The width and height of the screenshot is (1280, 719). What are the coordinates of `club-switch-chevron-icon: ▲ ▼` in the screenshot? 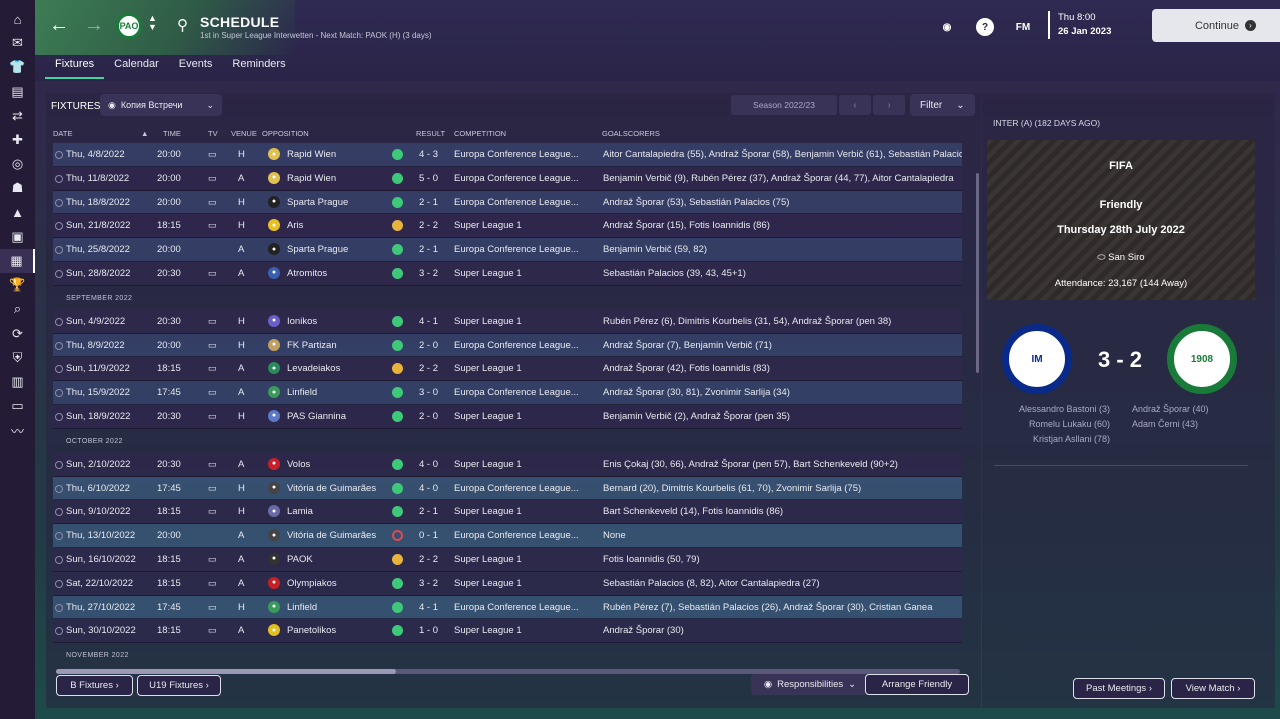 It's located at (152, 22).